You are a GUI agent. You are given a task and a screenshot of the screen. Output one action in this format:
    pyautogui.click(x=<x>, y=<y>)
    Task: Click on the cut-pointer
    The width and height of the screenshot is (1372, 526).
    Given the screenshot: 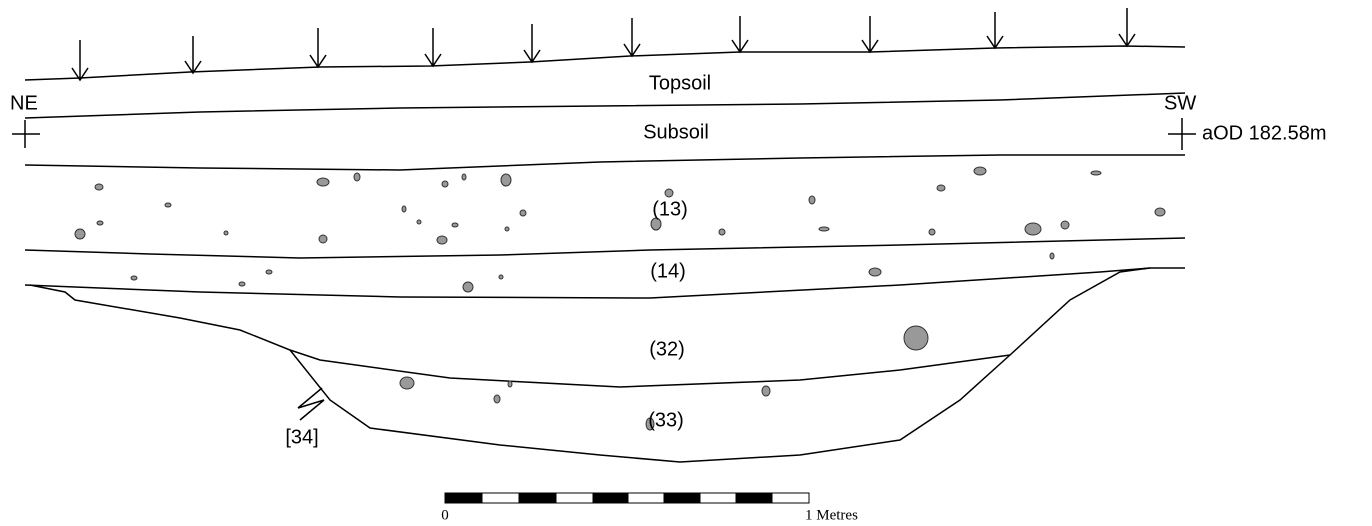 What is the action you would take?
    pyautogui.click(x=311, y=404)
    